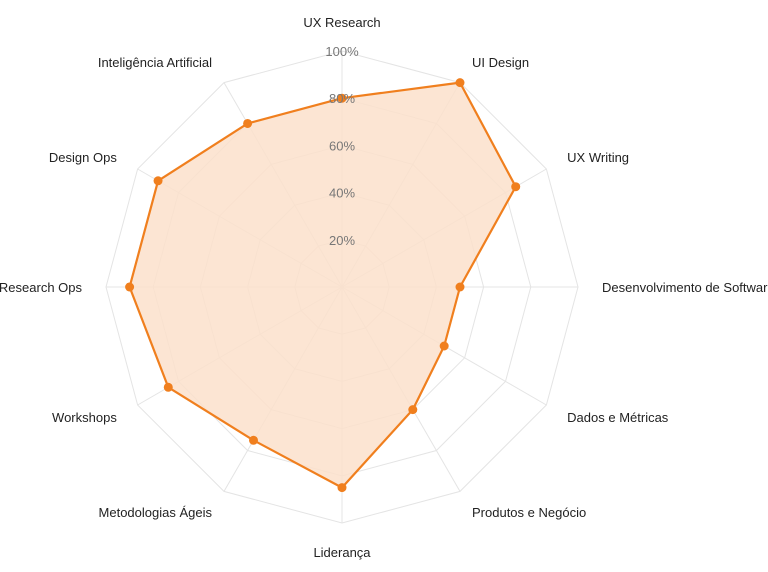 The width and height of the screenshot is (768, 572). Describe the element at coordinates (342, 51) in the screenshot. I see `tick-label: 100%` at that location.